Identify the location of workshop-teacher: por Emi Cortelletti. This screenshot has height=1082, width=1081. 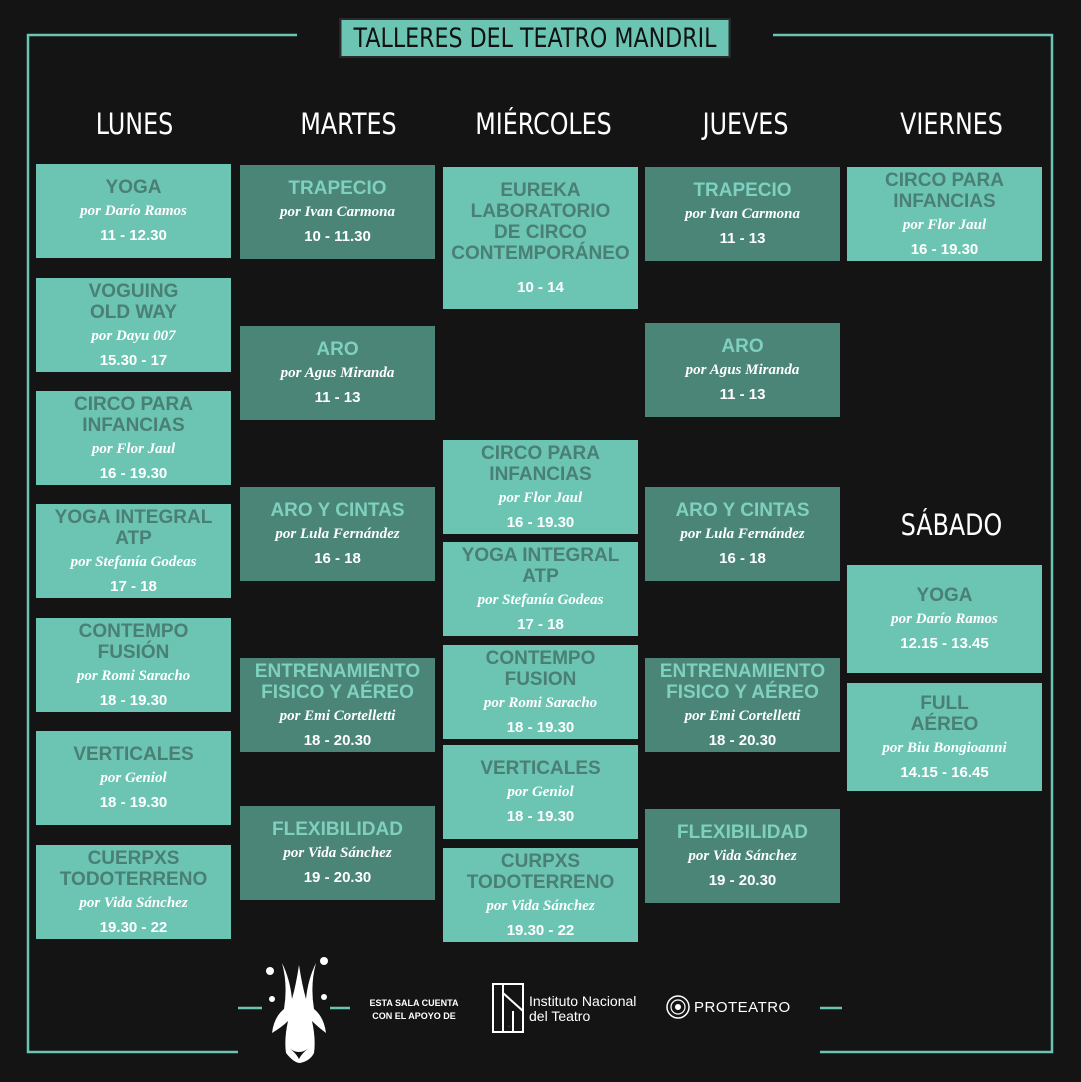
(337, 715).